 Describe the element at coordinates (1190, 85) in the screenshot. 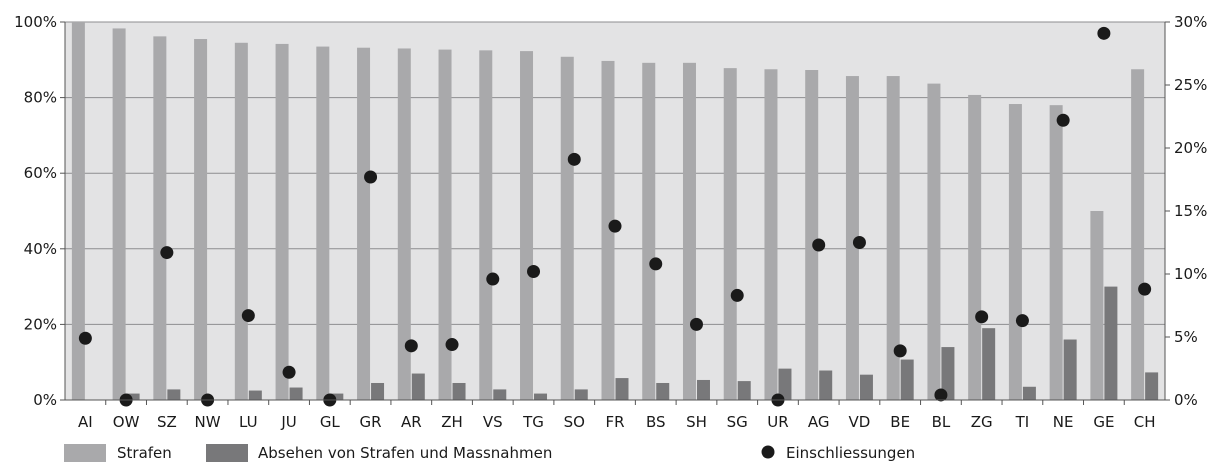

I see `y-right-tick-label: 25%` at that location.